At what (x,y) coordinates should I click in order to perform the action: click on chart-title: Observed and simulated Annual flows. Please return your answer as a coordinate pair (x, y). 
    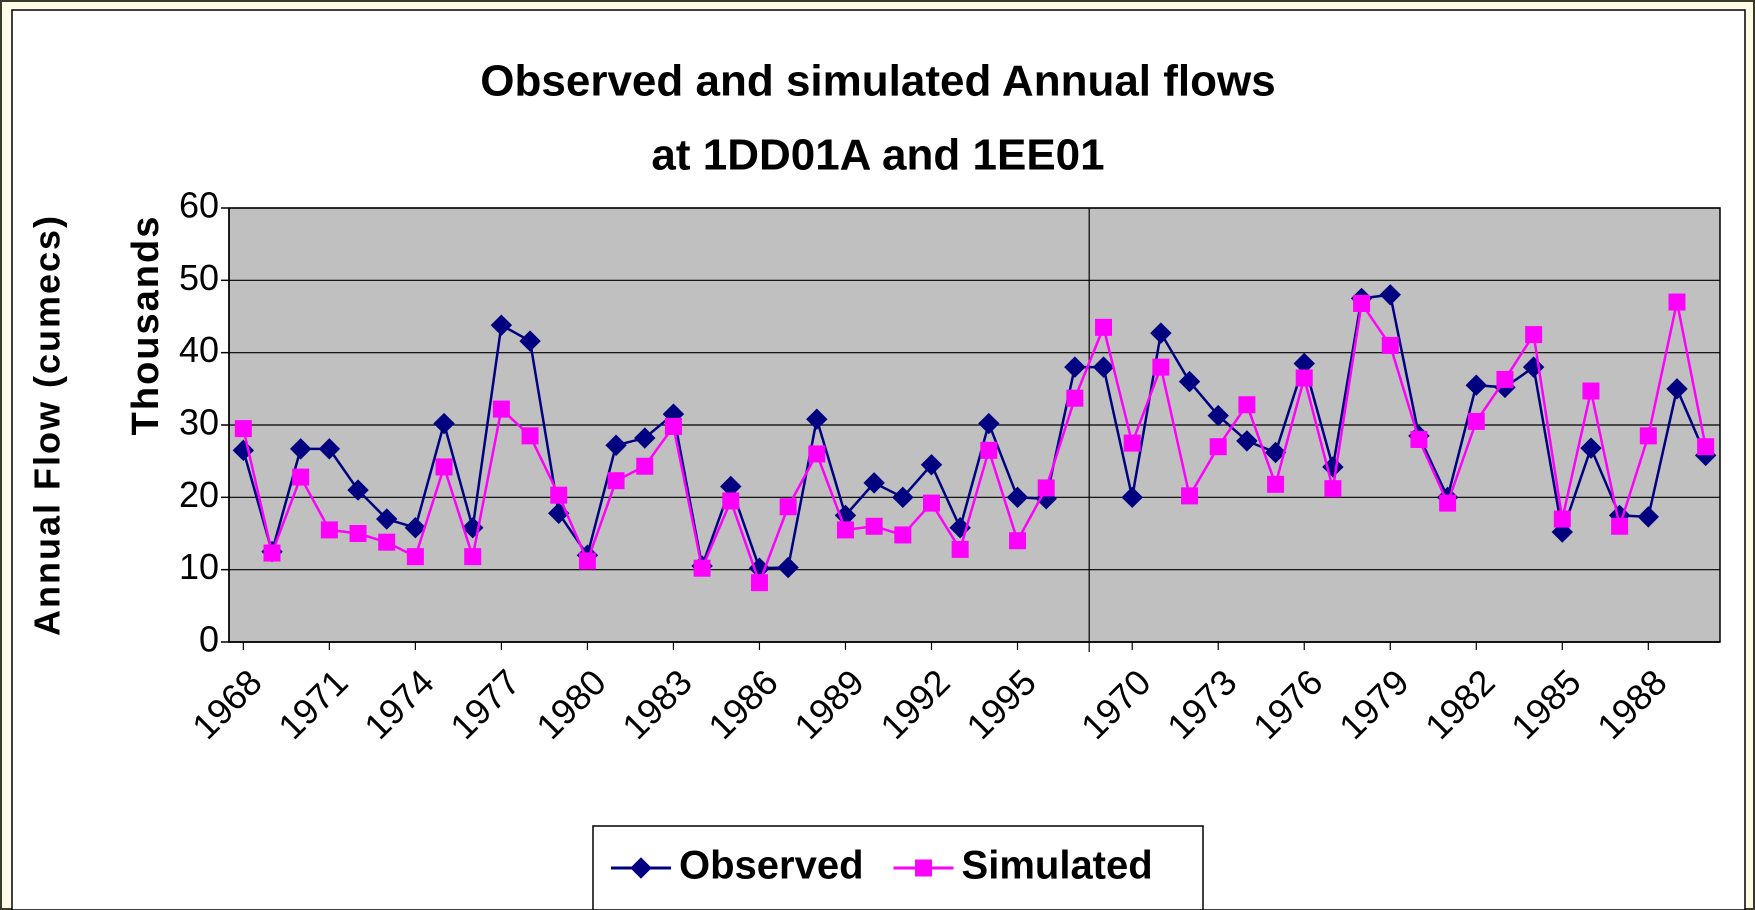
    Looking at the image, I should click on (877, 81).